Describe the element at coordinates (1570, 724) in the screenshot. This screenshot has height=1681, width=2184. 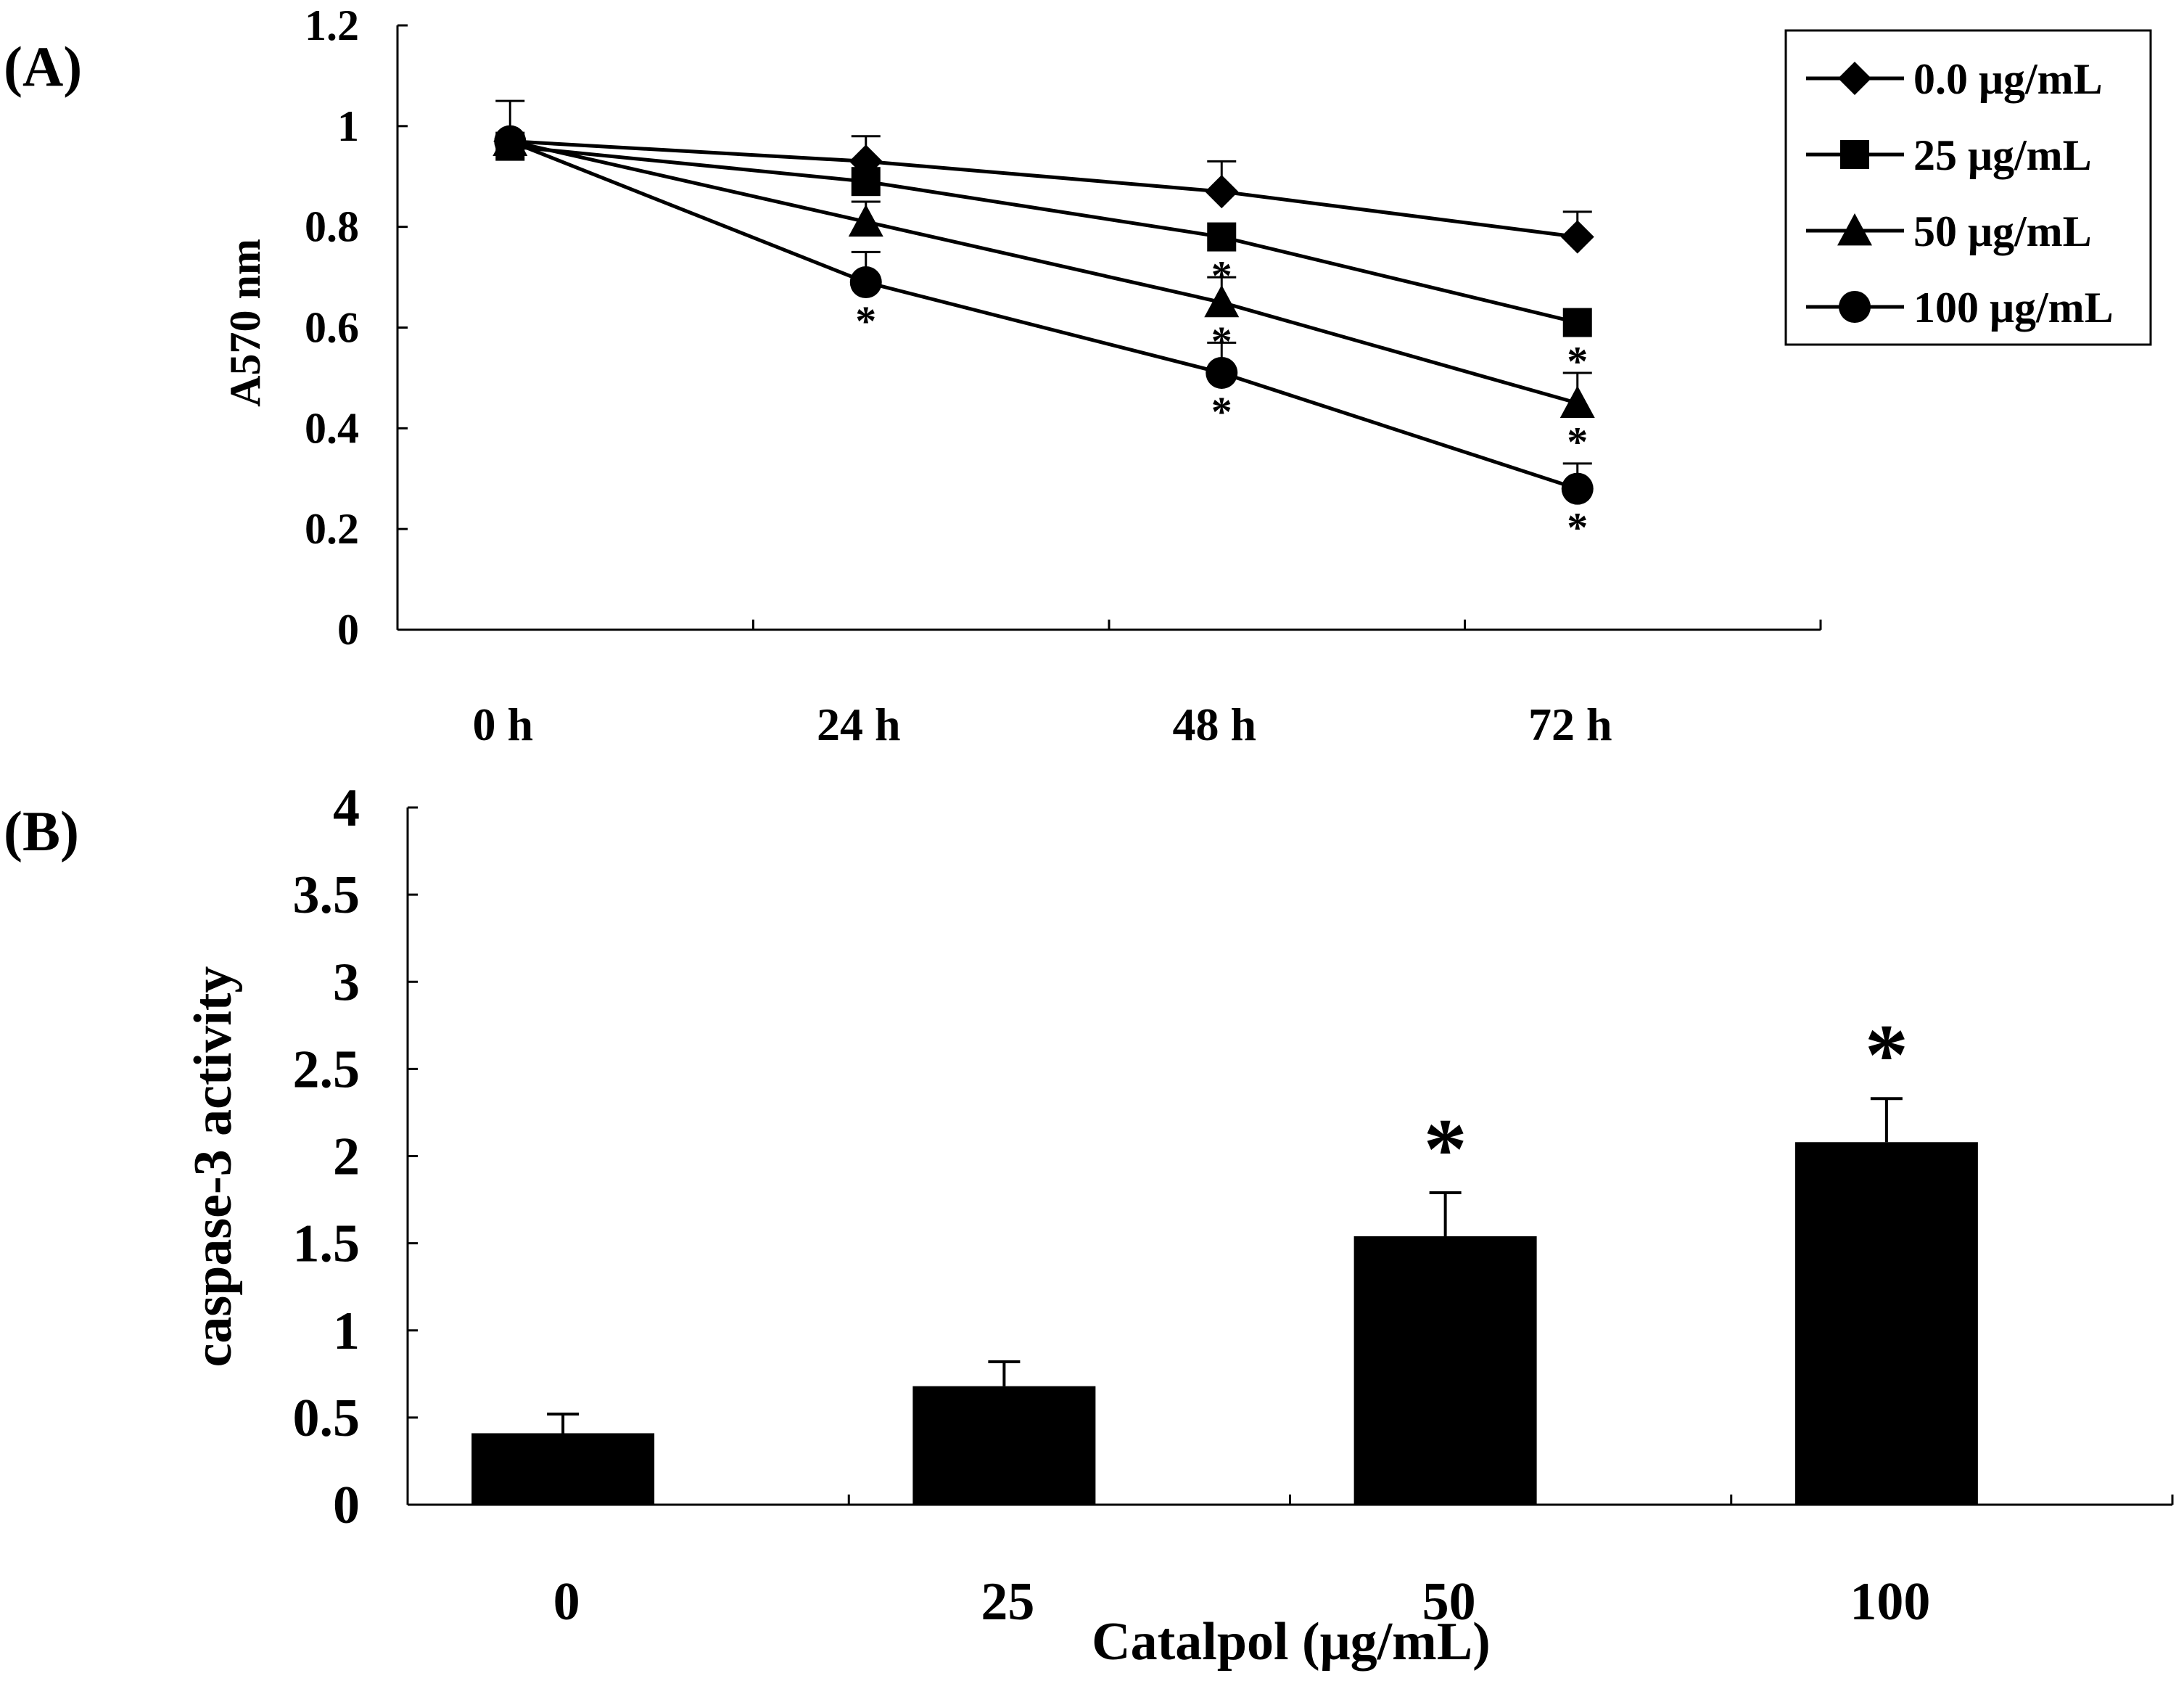
I see `x-tick-label: 72 h` at that location.